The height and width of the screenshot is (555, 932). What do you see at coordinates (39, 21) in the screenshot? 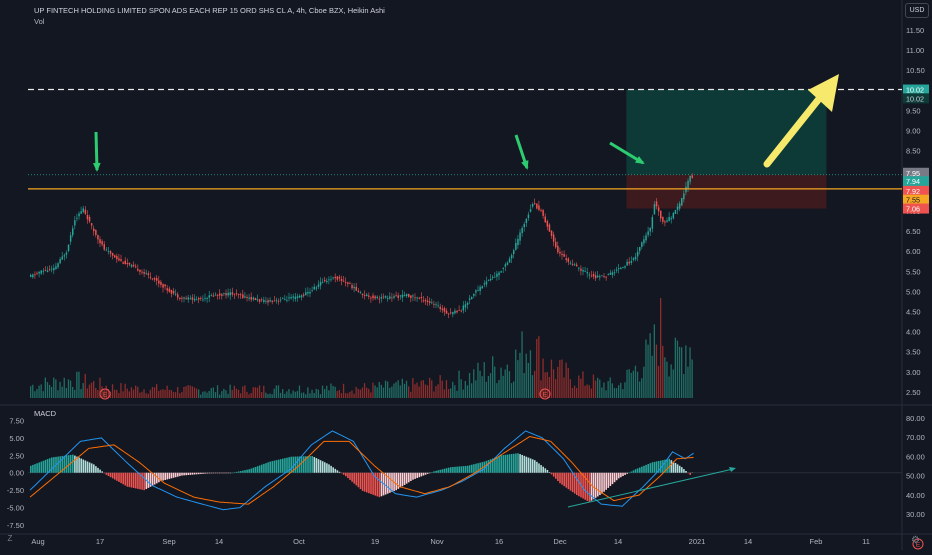
I see `volume-label: Vol` at bounding box center [39, 21].